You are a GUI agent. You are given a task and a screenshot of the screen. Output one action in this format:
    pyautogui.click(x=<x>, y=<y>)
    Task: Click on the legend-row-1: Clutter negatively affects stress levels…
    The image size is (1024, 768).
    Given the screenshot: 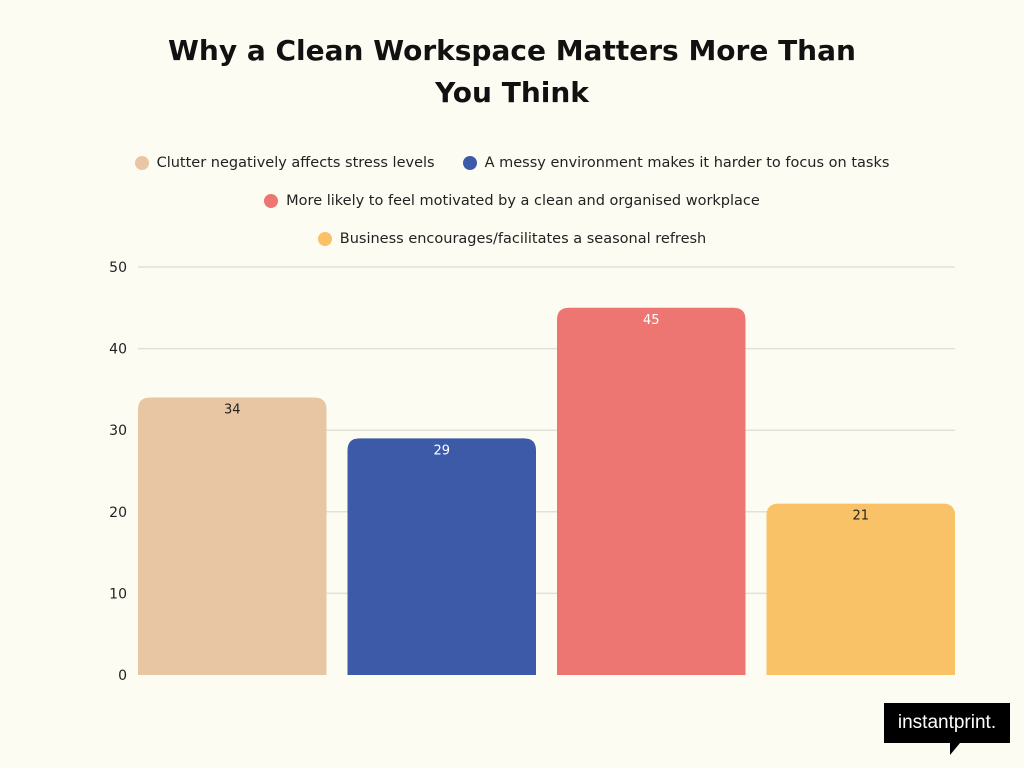 What is the action you would take?
    pyautogui.click(x=512, y=163)
    